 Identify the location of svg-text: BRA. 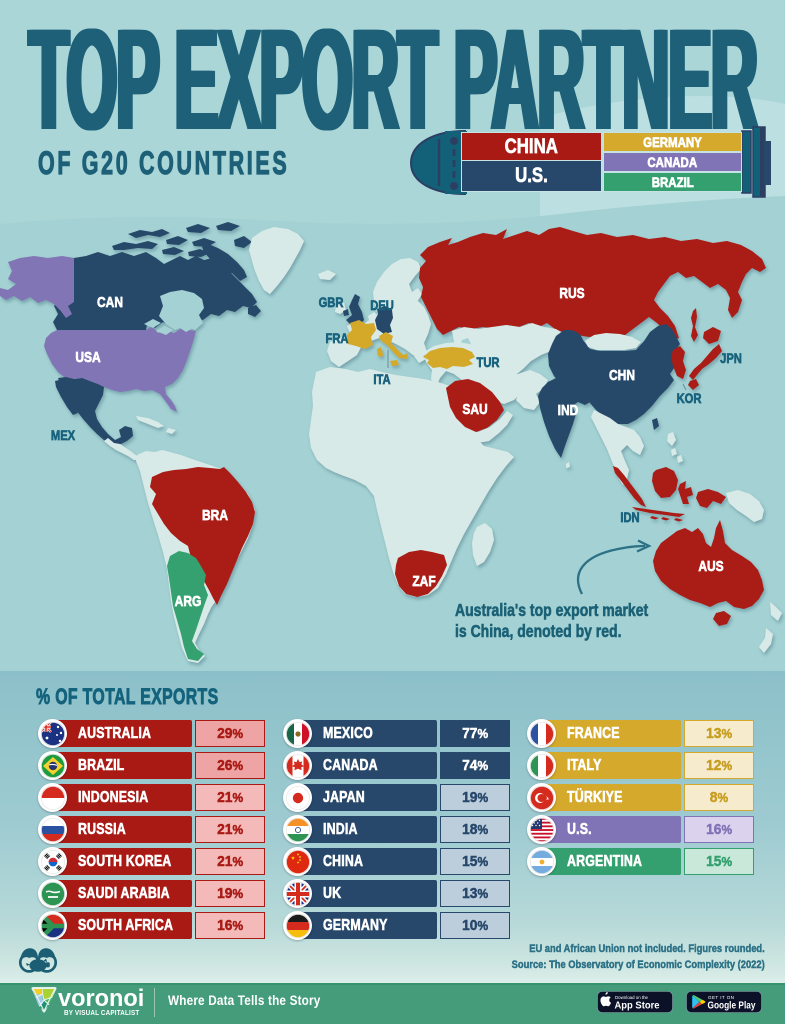
(215, 515).